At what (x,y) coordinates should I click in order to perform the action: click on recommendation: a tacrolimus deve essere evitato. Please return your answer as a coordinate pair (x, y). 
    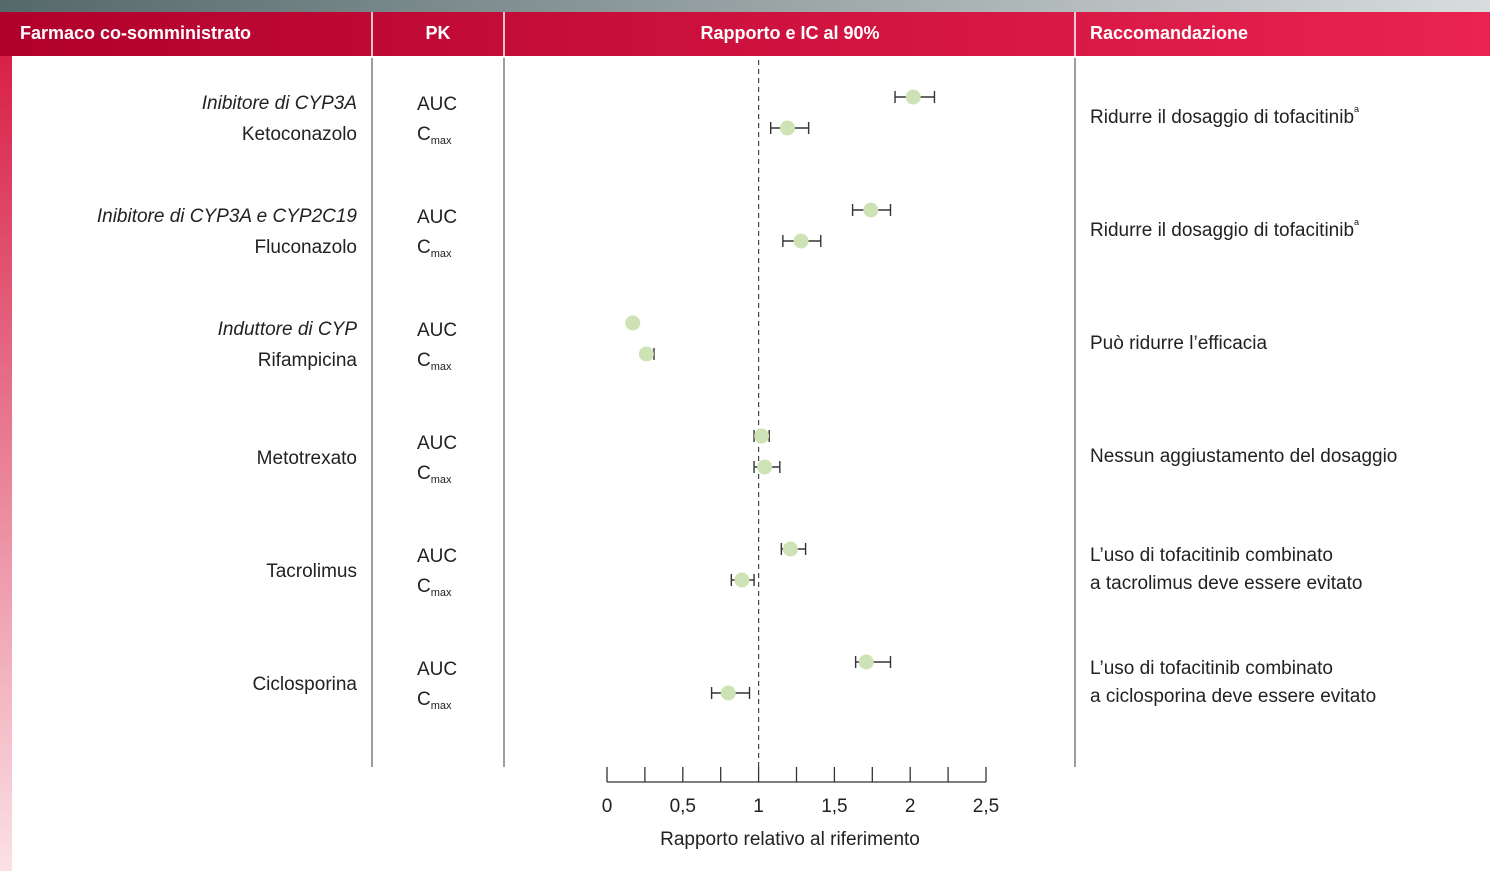
    Looking at the image, I should click on (1226, 583).